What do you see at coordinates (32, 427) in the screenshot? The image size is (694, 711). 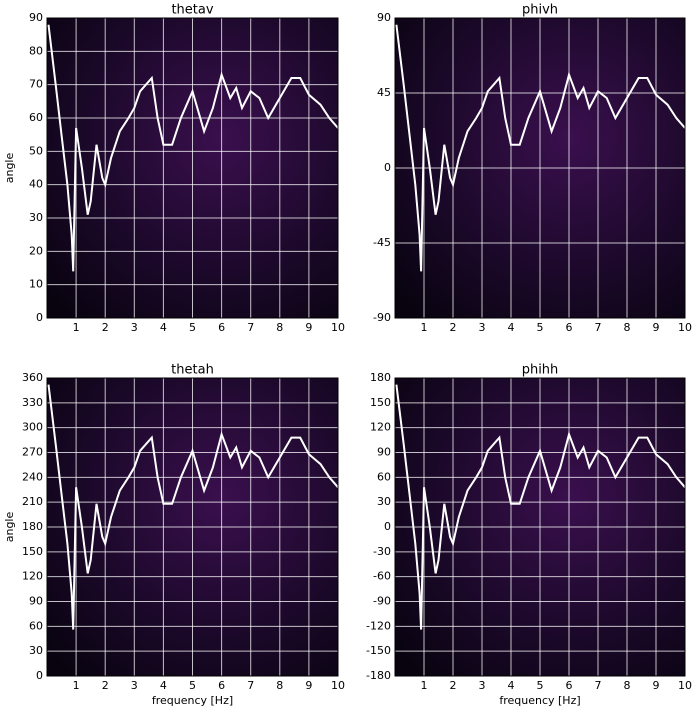 I see `y-tick-label: 300` at bounding box center [32, 427].